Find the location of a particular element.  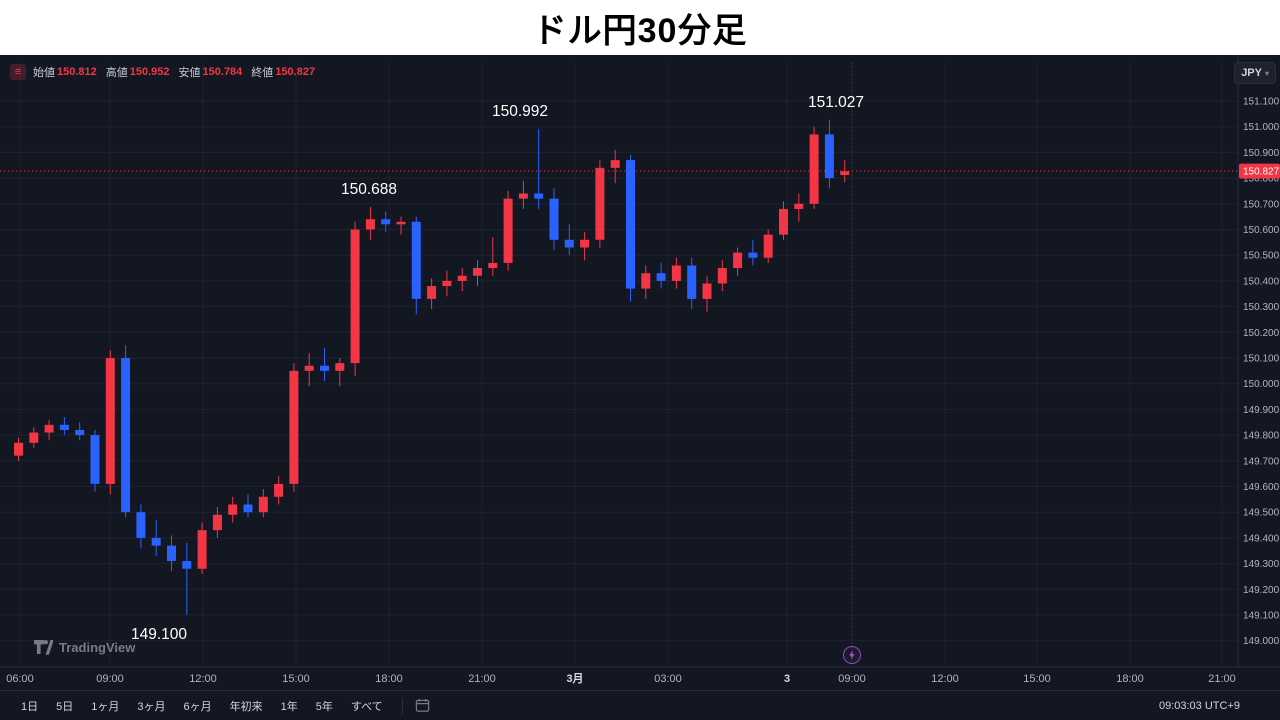

range-button-5日: 5日 is located at coordinates (65, 706).